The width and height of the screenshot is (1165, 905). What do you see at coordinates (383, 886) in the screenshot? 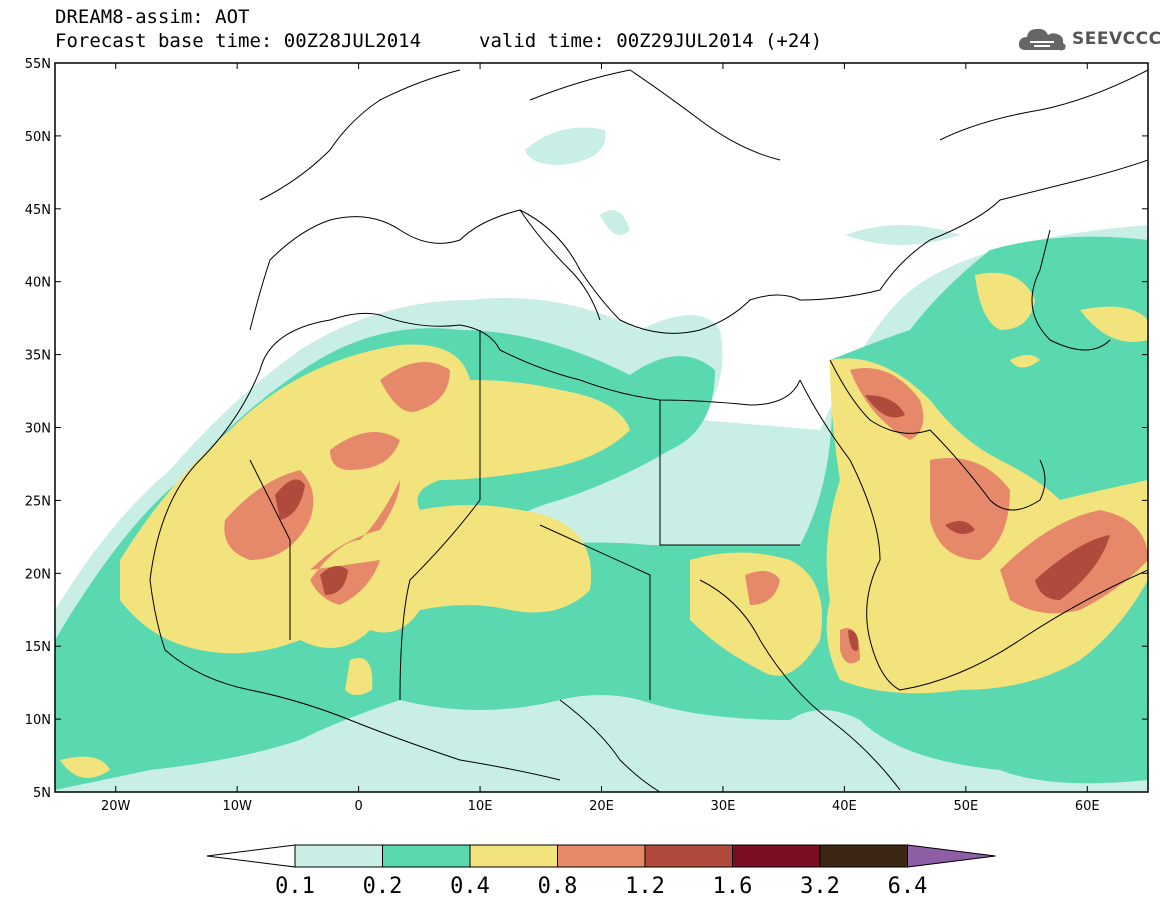
I see `colorbar-label: 0.2` at bounding box center [383, 886].